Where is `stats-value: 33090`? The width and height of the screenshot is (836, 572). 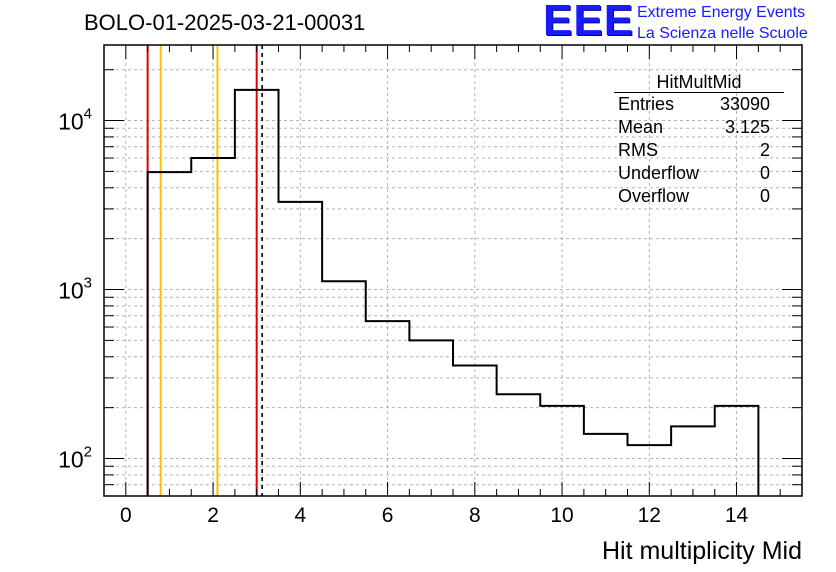 stats-value: 33090 is located at coordinates (744, 104).